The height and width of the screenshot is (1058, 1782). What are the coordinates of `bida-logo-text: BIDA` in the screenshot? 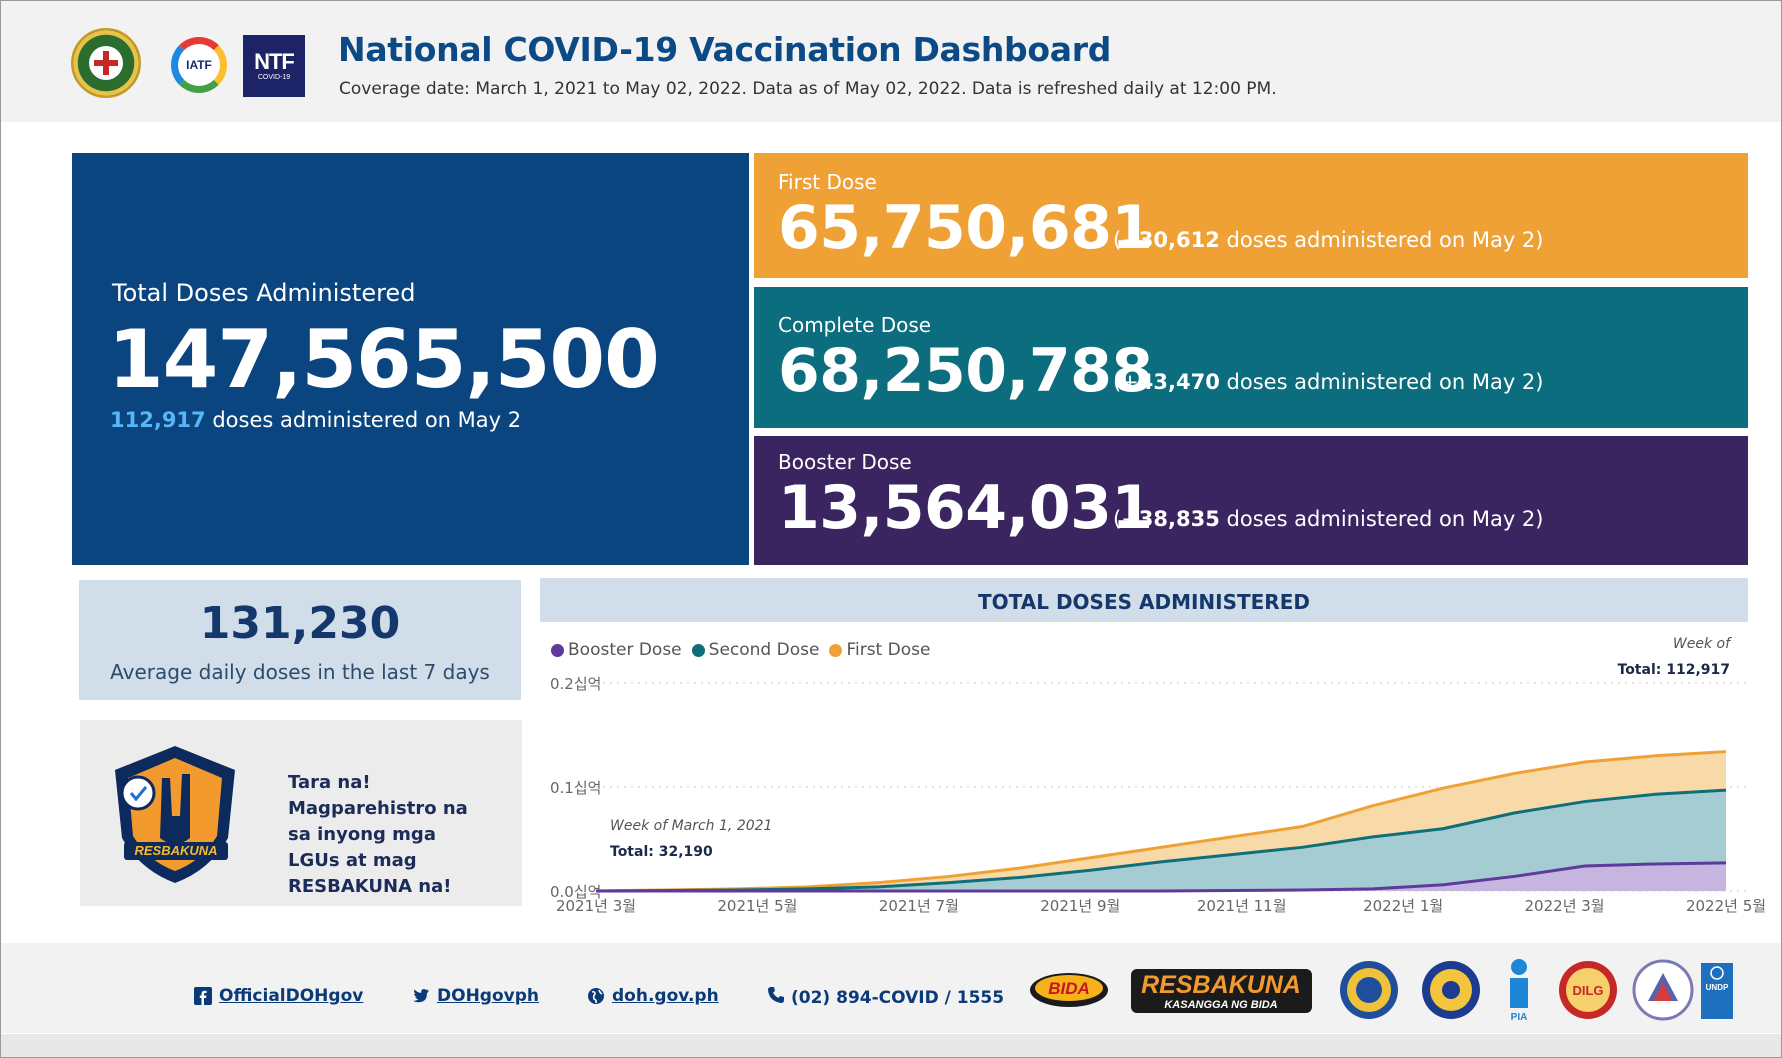 It's located at (1069, 988).